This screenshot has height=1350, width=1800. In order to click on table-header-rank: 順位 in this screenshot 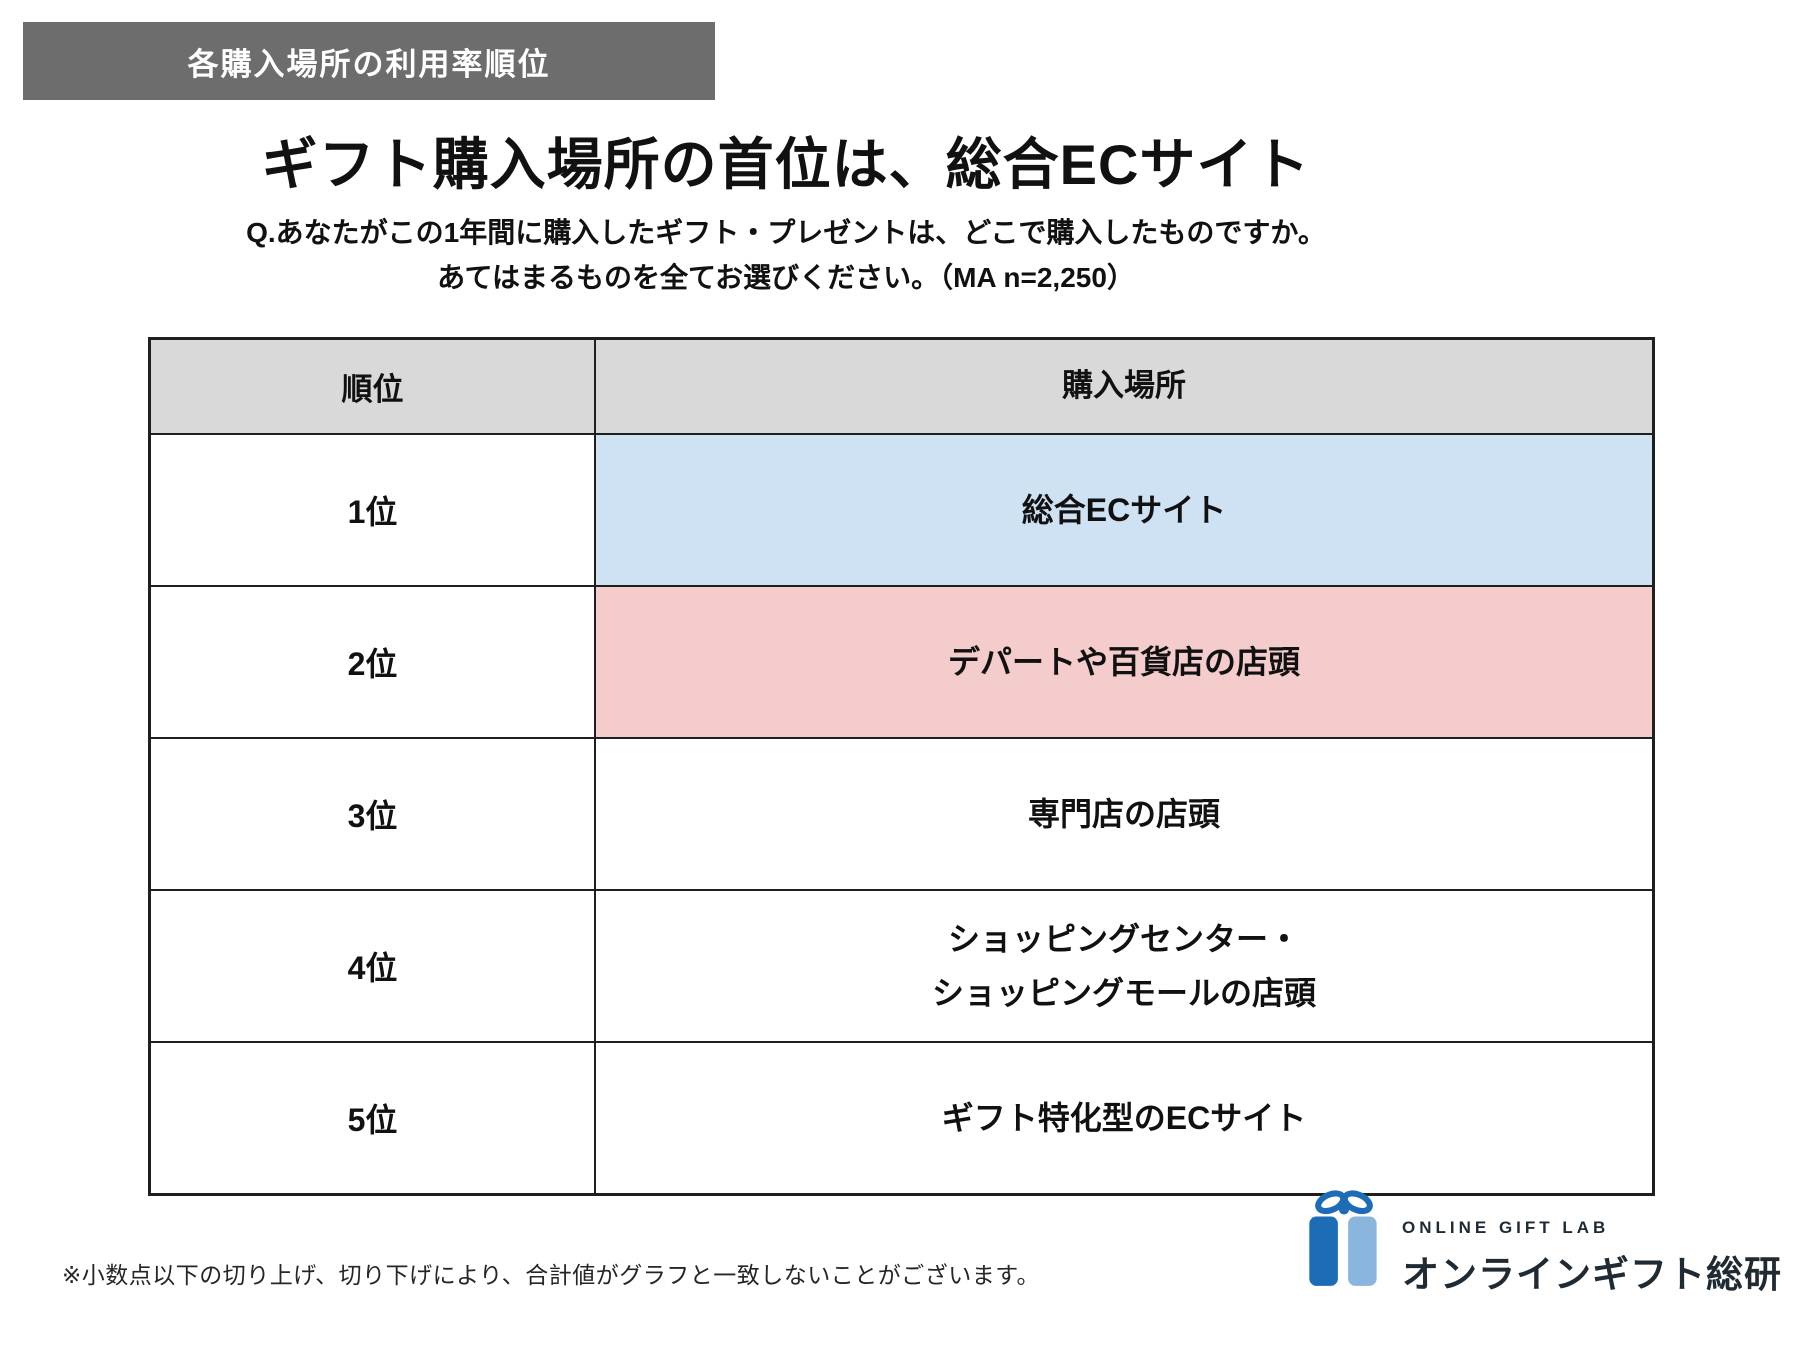, I will do `click(373, 386)`.